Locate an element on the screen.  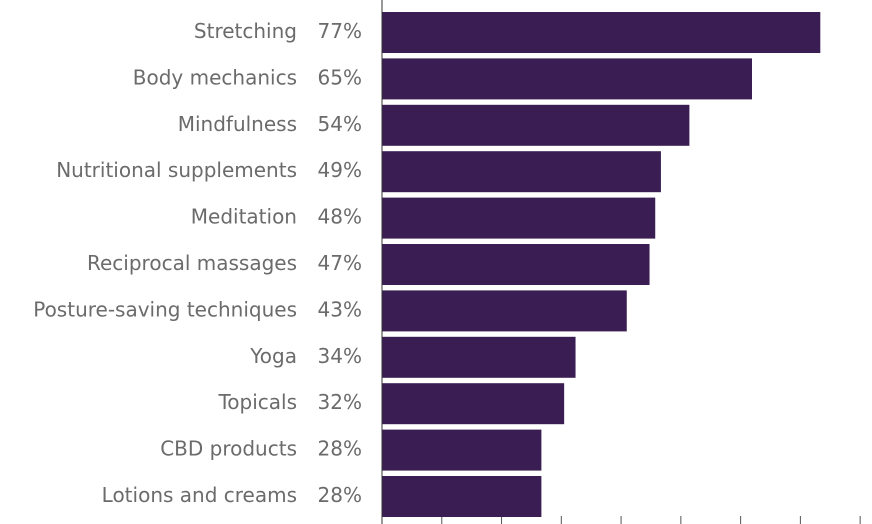
value-label: 54% is located at coordinates (340, 124).